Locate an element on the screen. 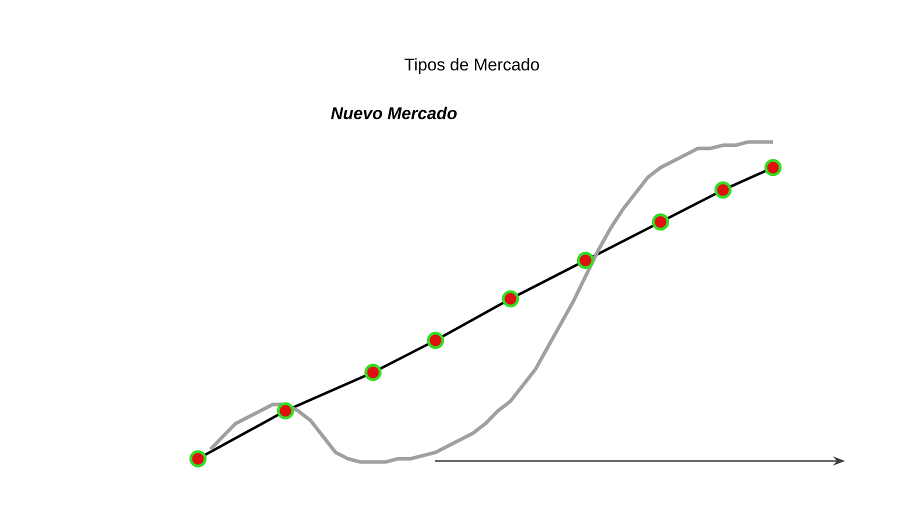 This screenshot has height=515, width=905. chart-subtitle: Nuevo Mercado is located at coordinates (394, 113).